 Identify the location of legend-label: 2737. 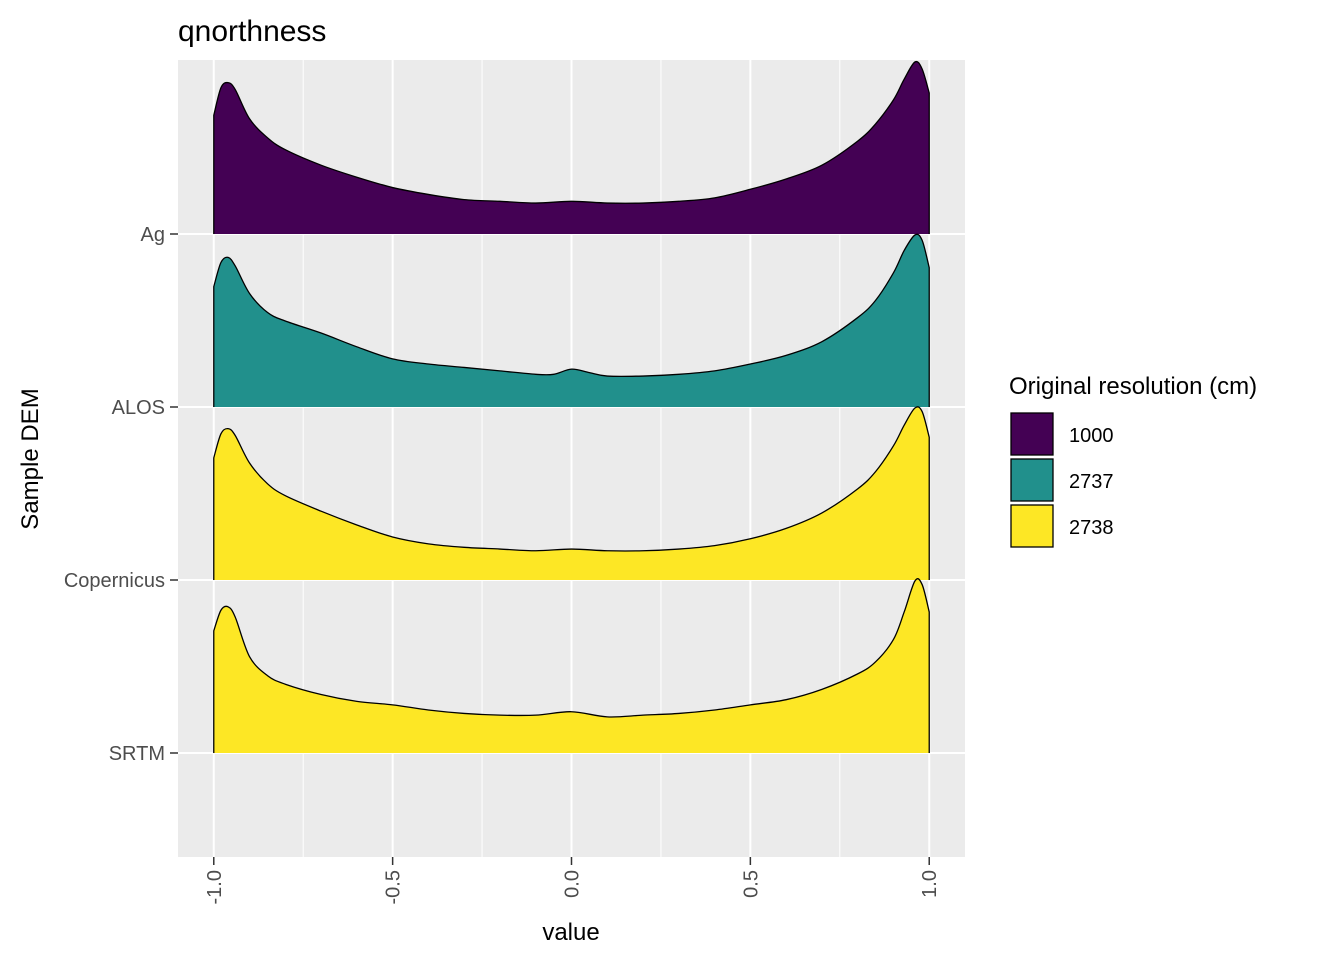
(1091, 482).